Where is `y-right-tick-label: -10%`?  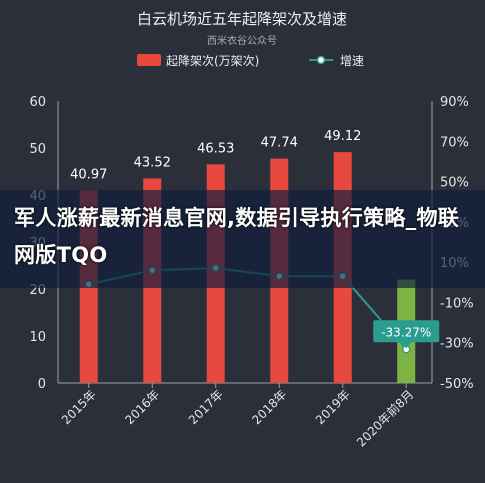 y-right-tick-label: -10% is located at coordinates (457, 303).